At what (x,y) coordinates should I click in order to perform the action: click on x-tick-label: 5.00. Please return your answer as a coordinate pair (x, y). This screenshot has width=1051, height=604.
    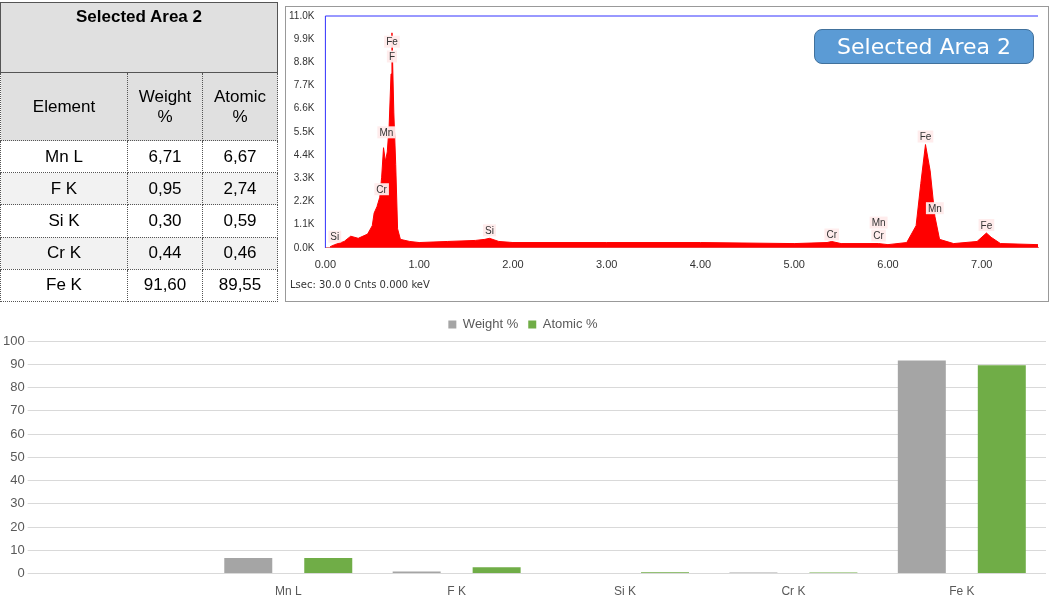
    Looking at the image, I should click on (794, 264).